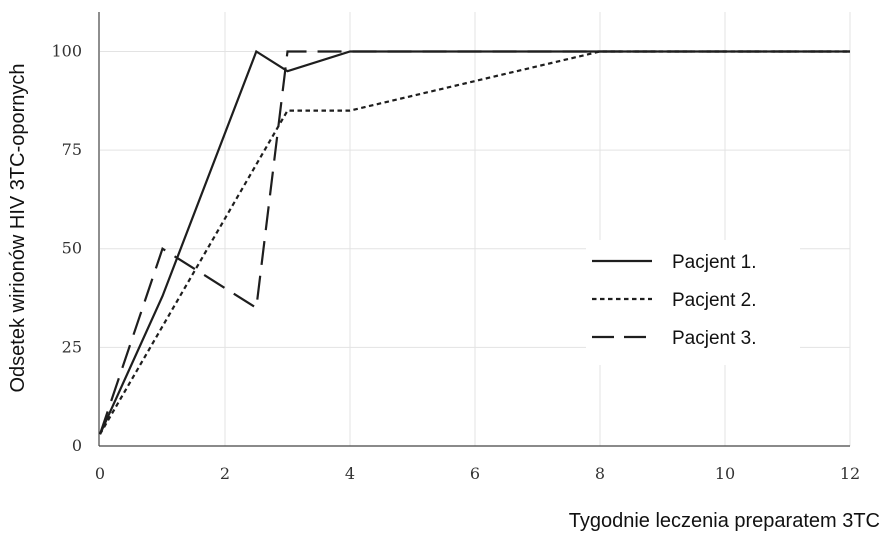 This screenshot has height=537, width=885. Describe the element at coordinates (725, 473) in the screenshot. I see `x-tick-label: 10` at that location.